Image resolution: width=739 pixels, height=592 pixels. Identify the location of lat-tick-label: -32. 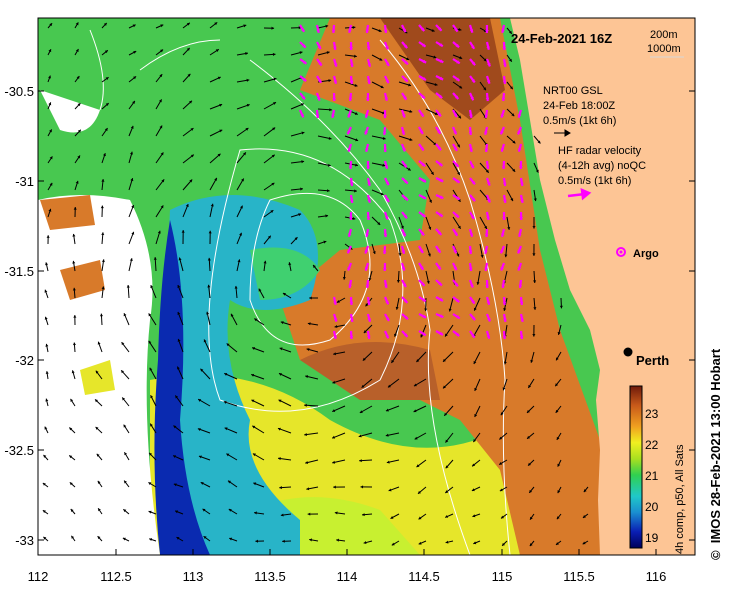
(24, 360).